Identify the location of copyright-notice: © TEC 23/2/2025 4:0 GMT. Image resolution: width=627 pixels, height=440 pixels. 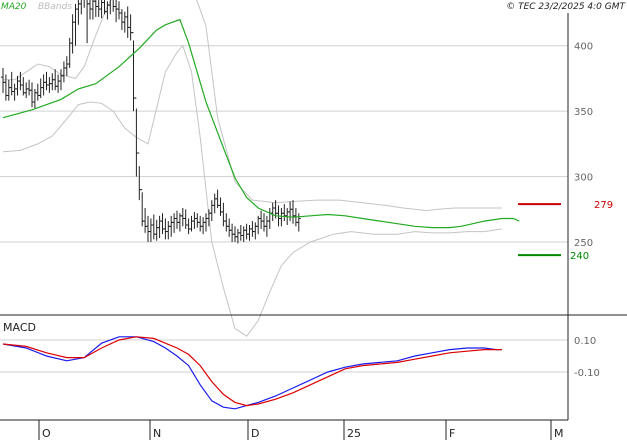
(566, 7).